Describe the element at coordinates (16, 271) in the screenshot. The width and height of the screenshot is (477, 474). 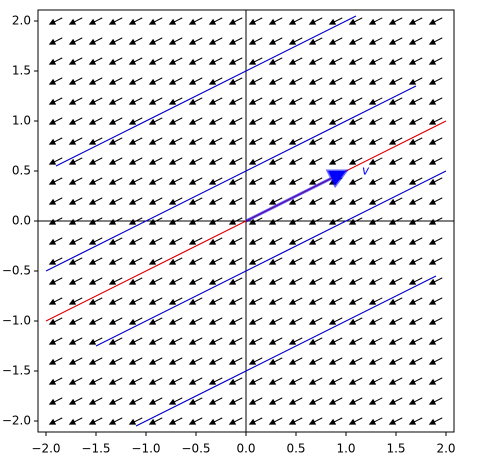
I see `y-tick-label: −0.5` at that location.